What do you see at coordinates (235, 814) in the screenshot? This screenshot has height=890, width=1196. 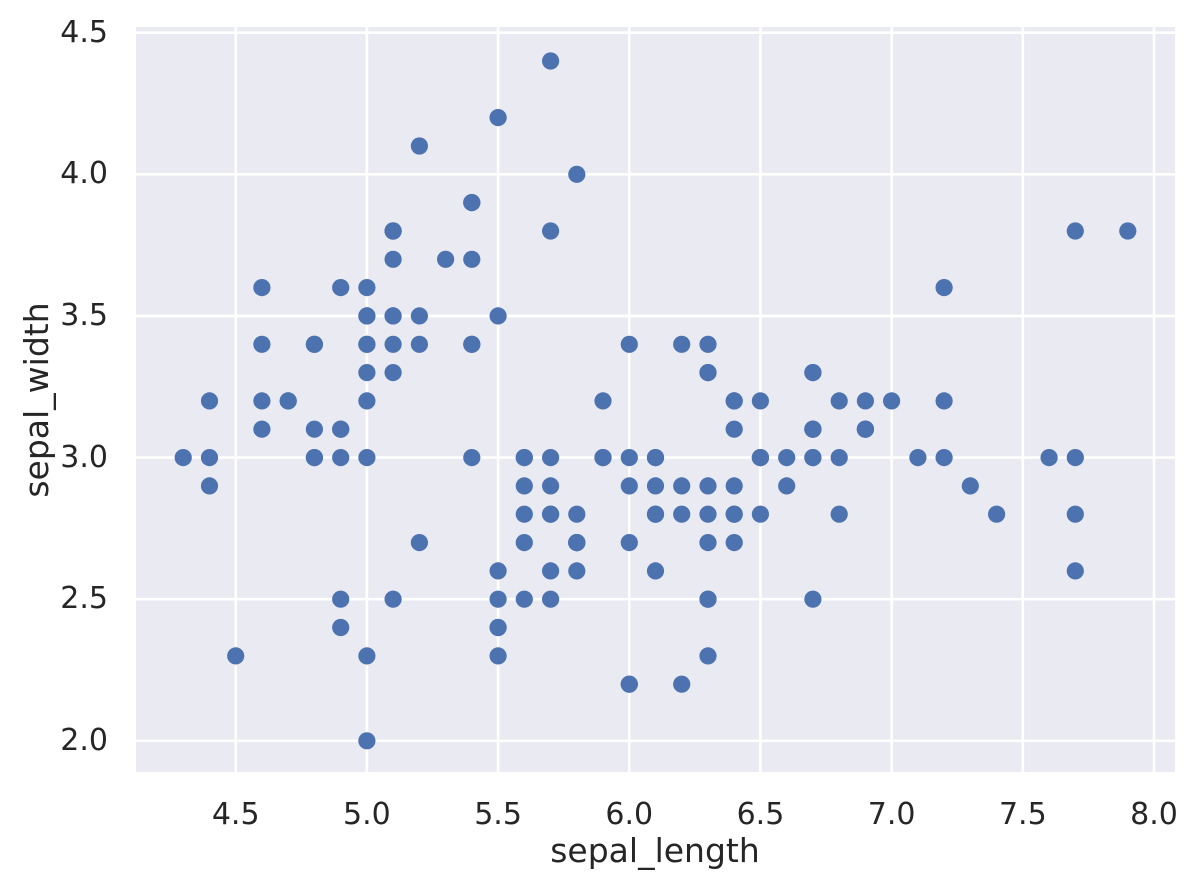 I see `x-tick-label: 4.5` at bounding box center [235, 814].